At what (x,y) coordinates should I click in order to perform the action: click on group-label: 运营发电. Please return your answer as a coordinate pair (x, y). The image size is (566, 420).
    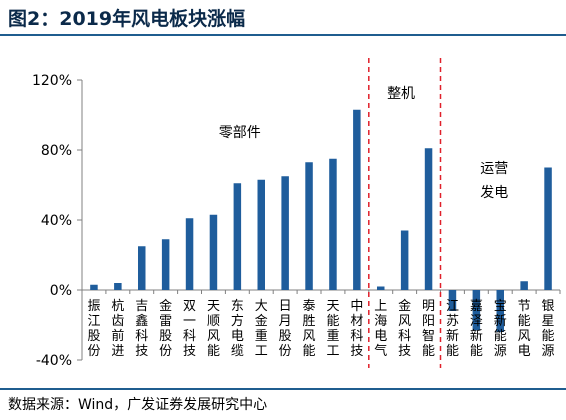
    Looking at the image, I should click on (494, 181).